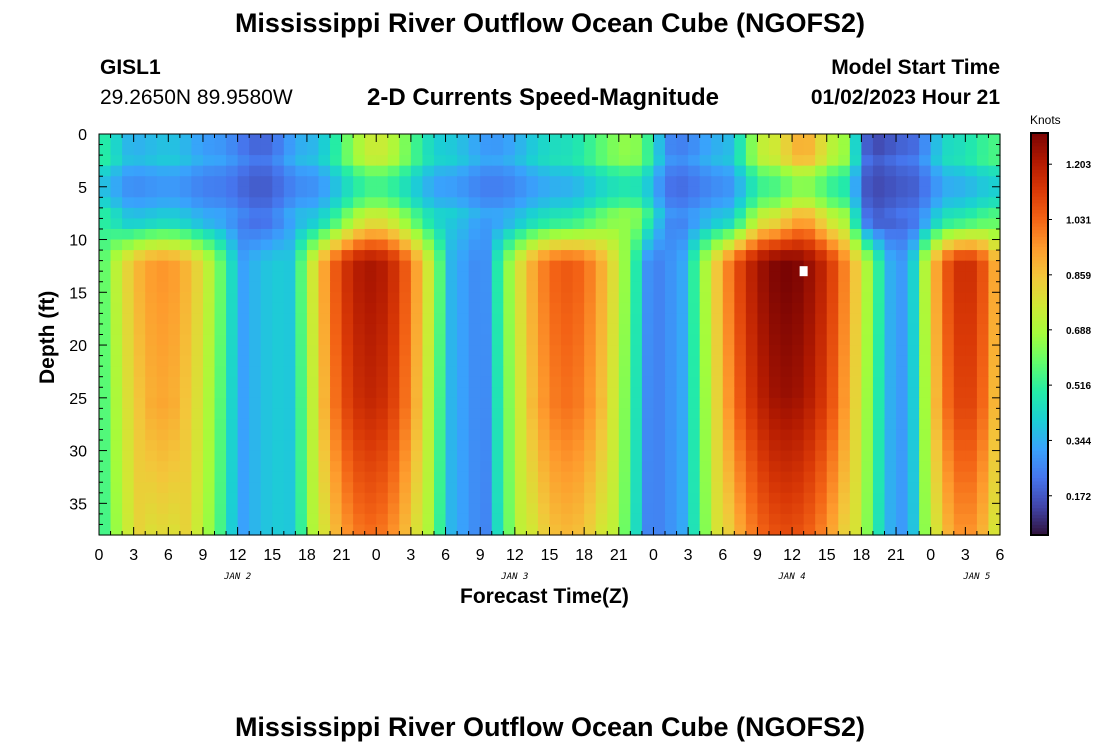 This screenshot has height=750, width=1100. I want to click on colorbar-tick-label: 0.344, so click(1078, 441).